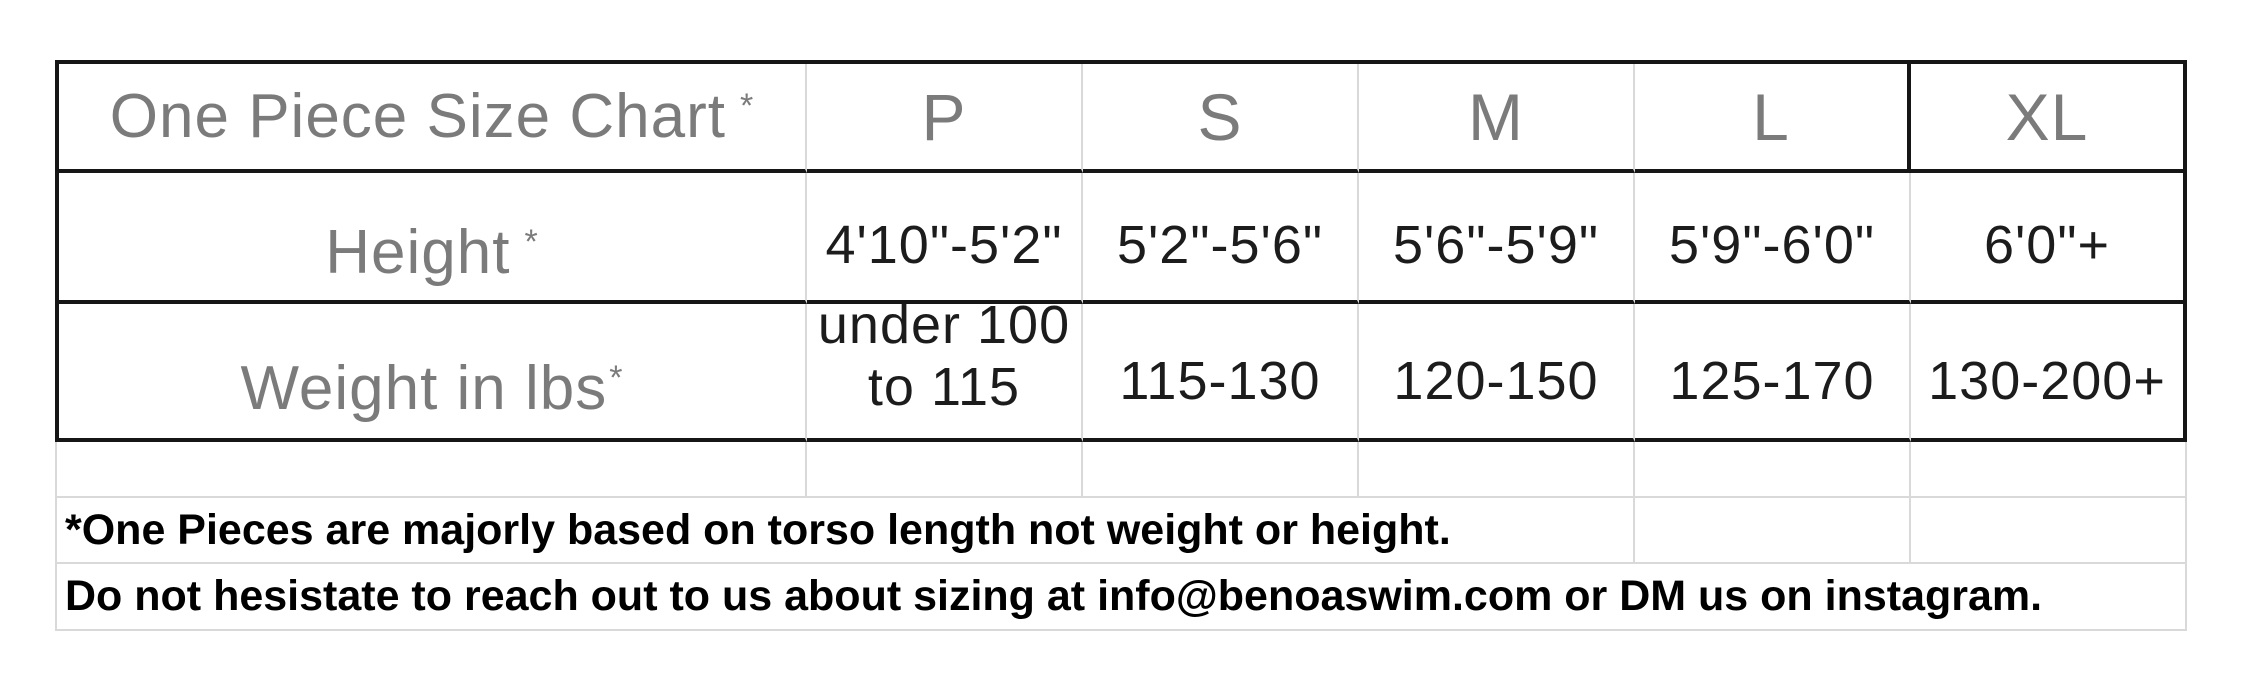  What do you see at coordinates (616, 378) in the screenshot?
I see `weight-asterisk: *` at bounding box center [616, 378].